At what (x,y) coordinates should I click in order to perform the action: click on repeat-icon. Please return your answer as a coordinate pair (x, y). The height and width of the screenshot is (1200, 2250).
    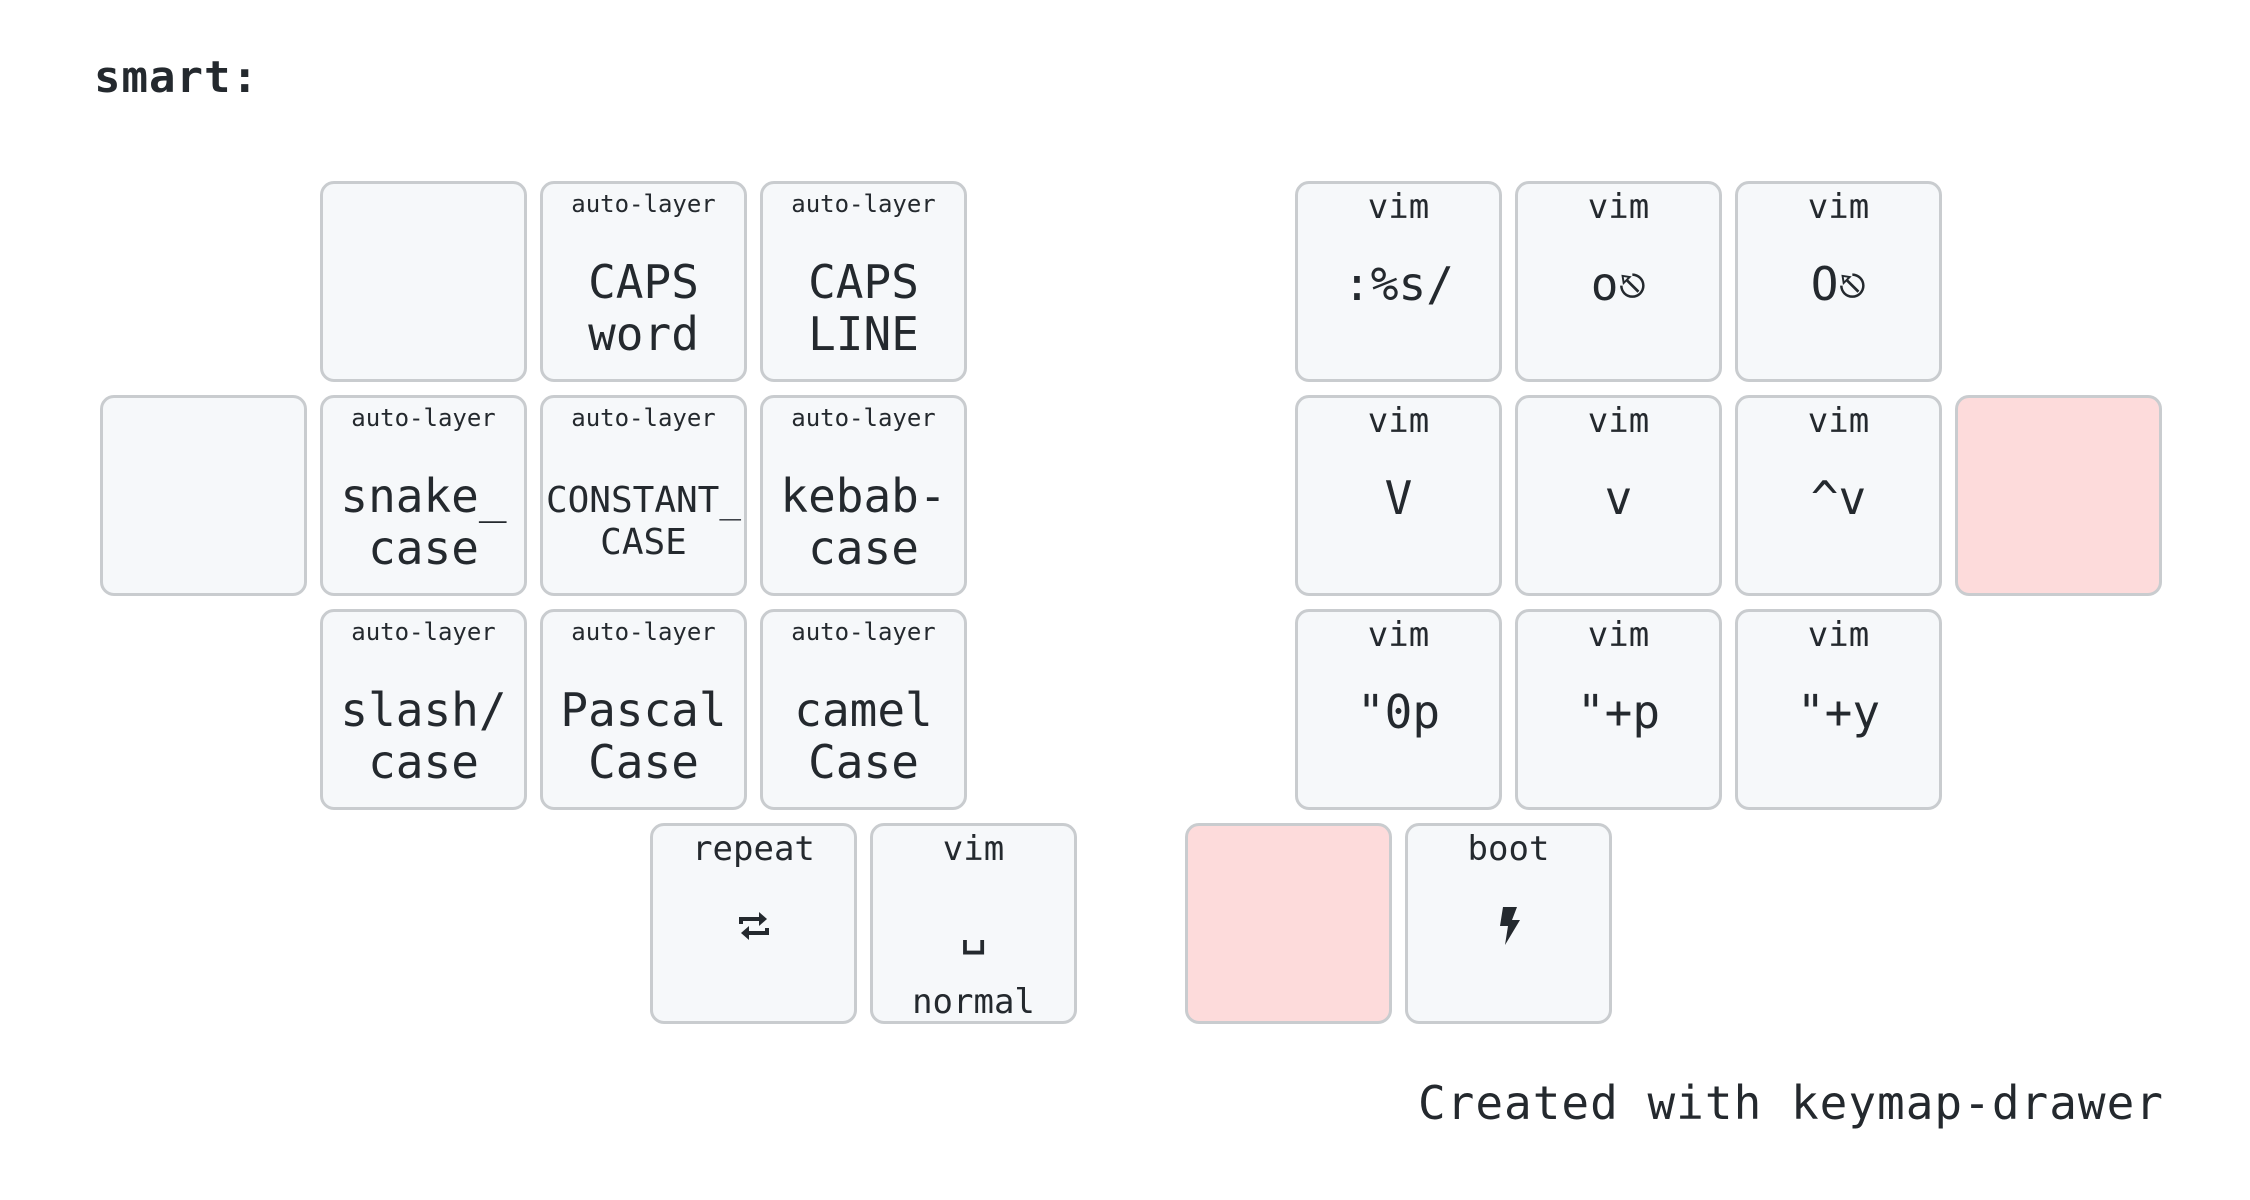
    Looking at the image, I should click on (753, 926).